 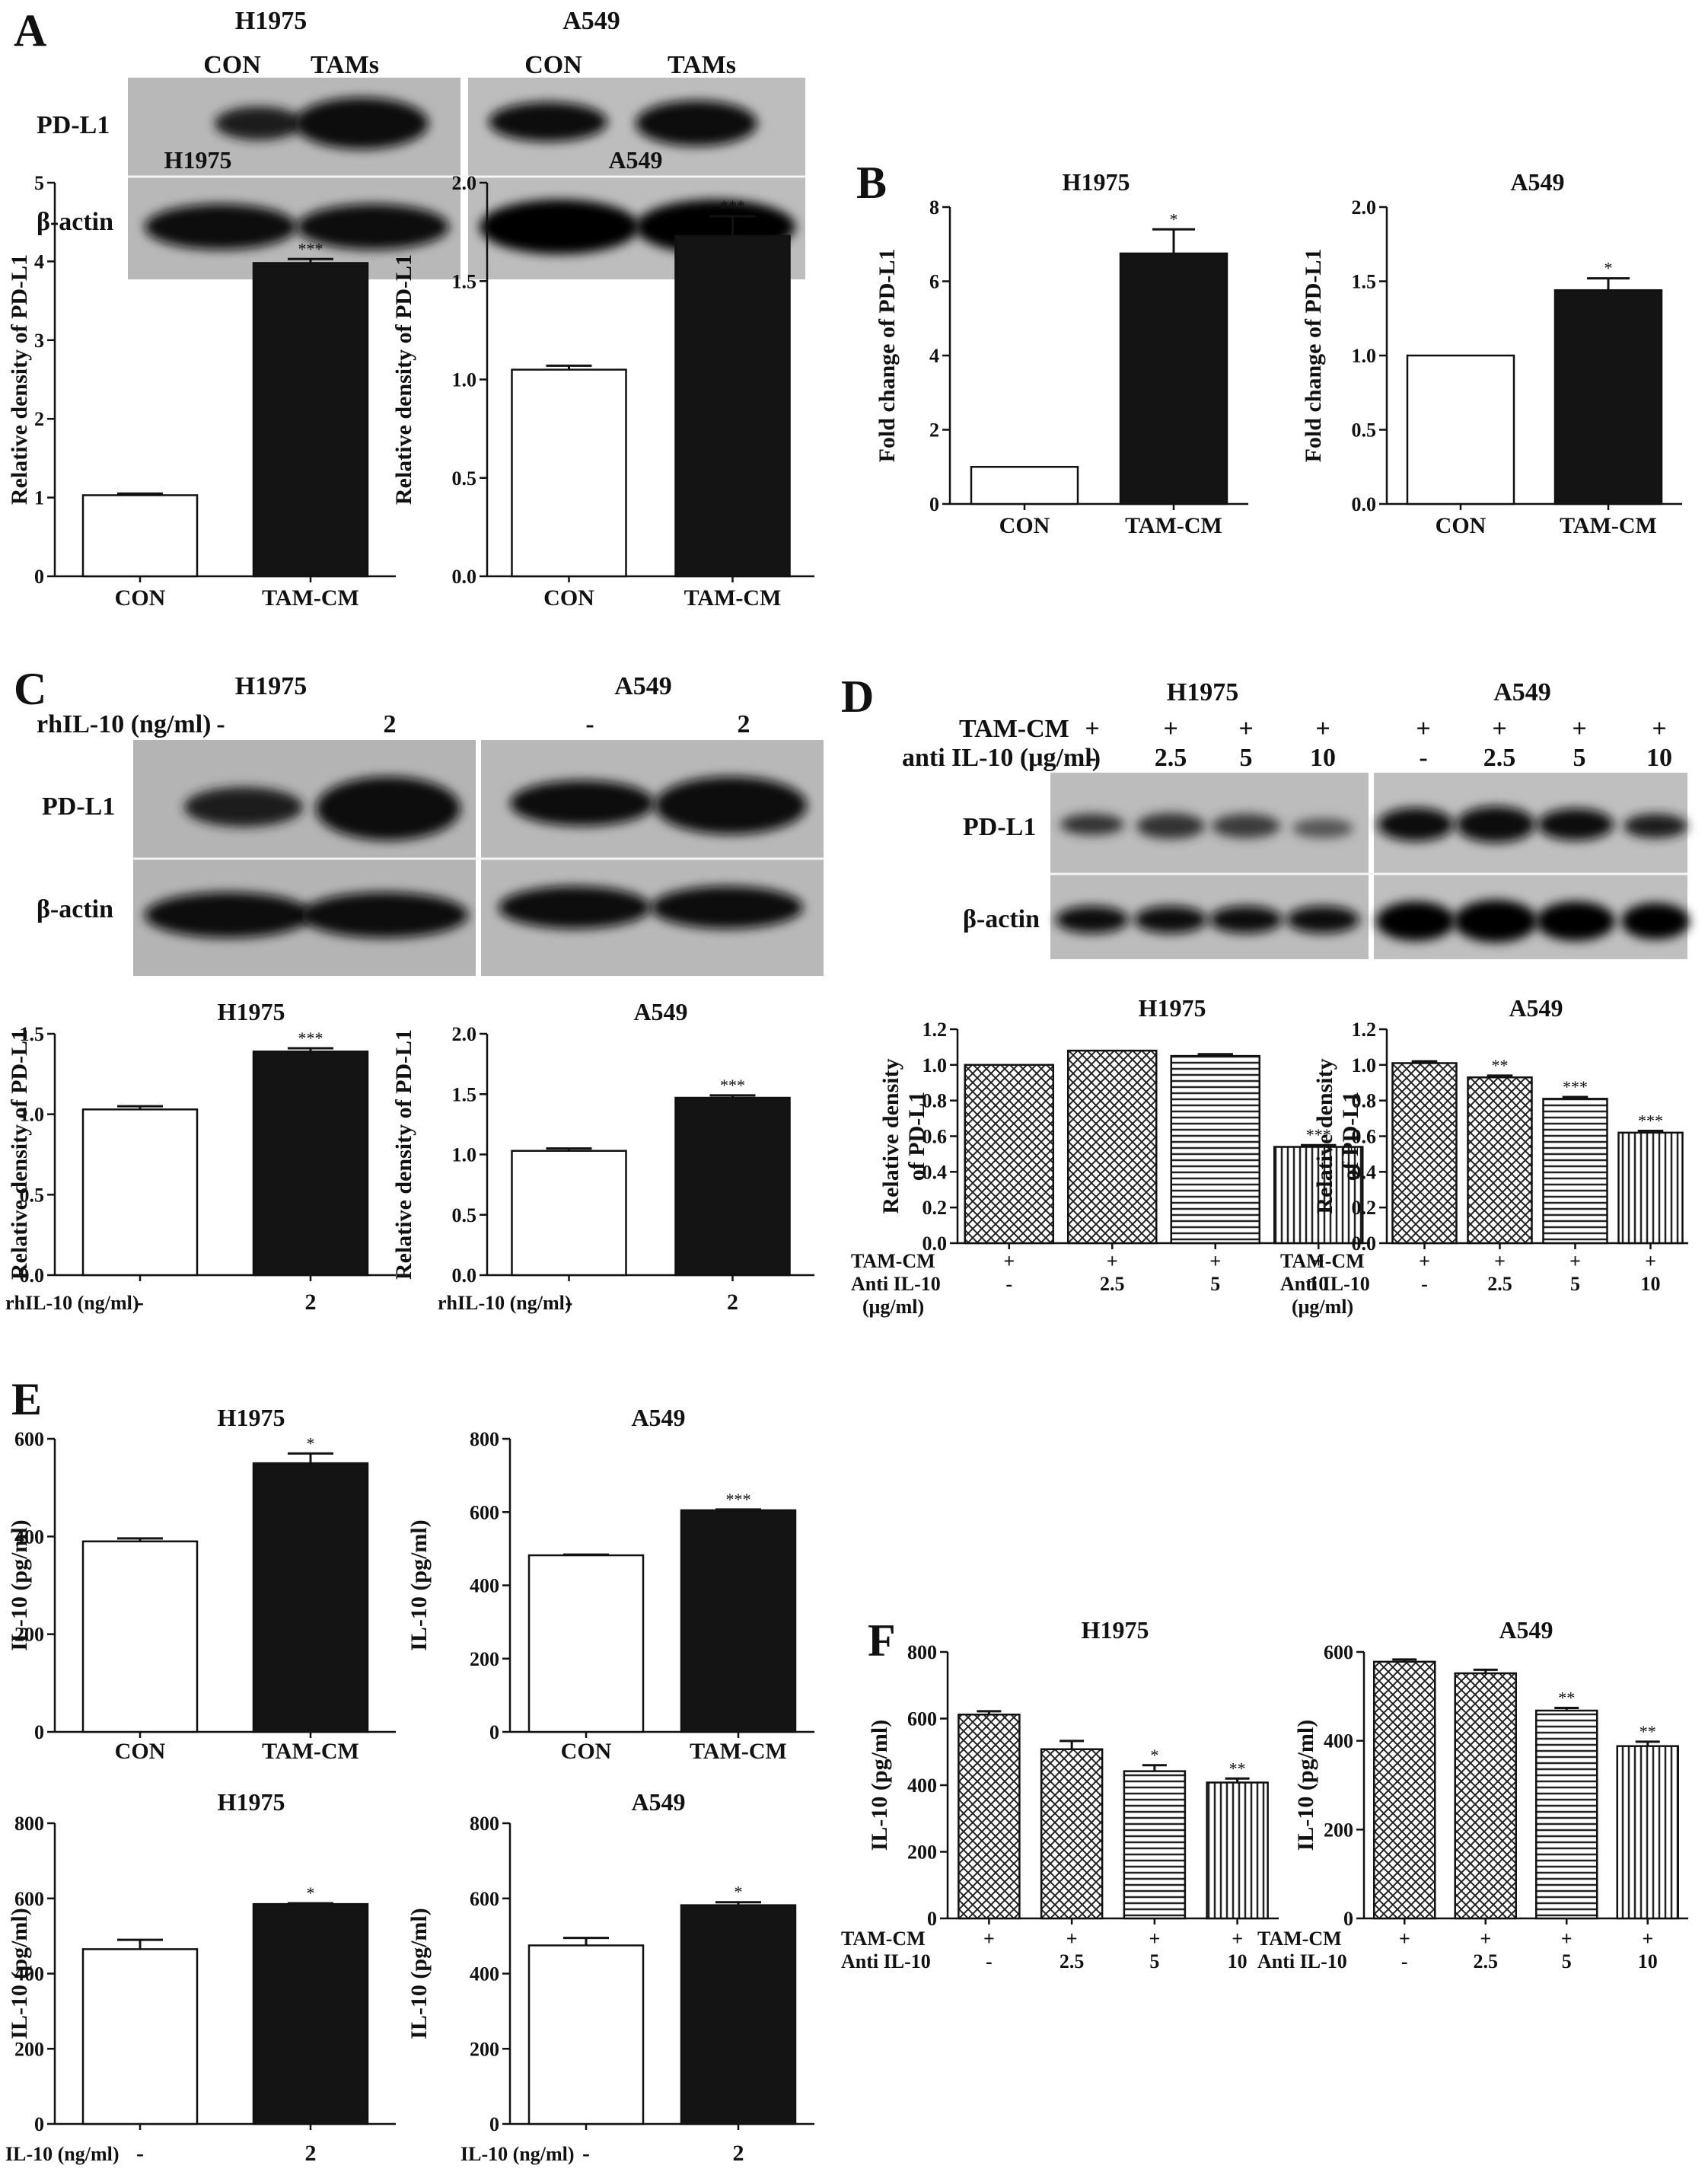 I want to click on blot-d-treatment-label-1: TAM-CM, so click(x=1014, y=729).